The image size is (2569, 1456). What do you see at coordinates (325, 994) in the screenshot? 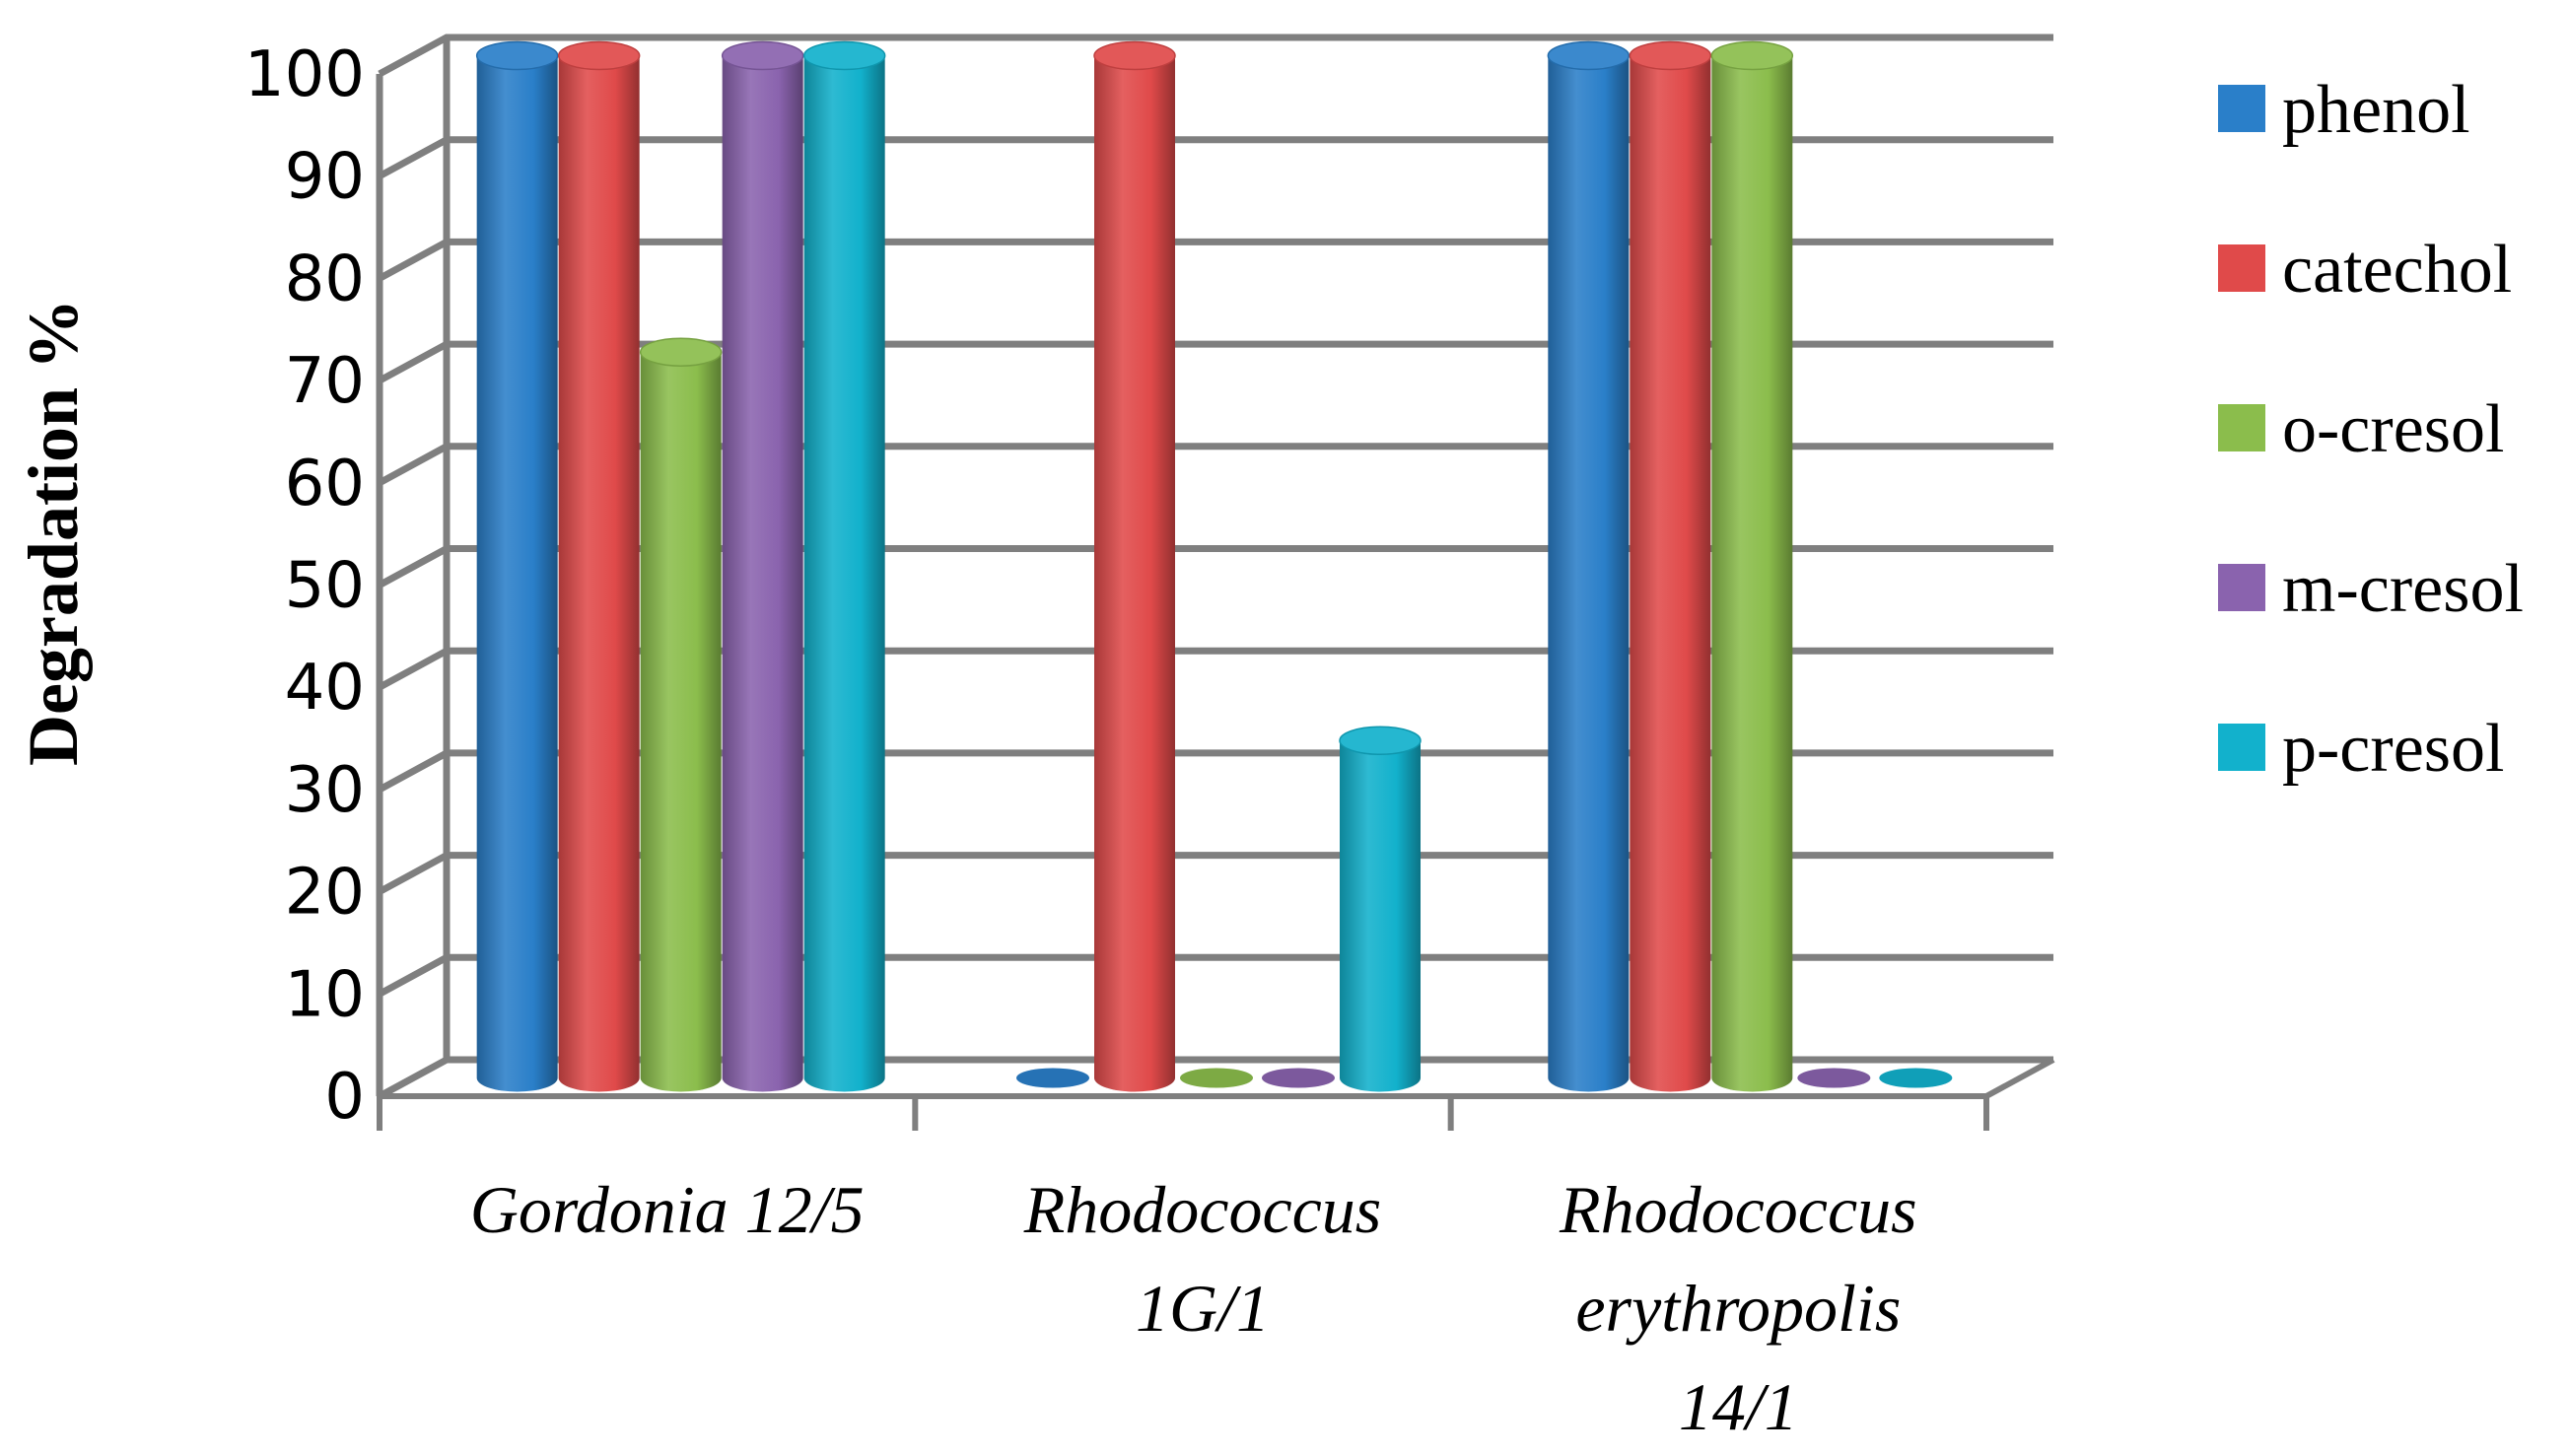
I see `y-tick-label: 10` at bounding box center [325, 994].